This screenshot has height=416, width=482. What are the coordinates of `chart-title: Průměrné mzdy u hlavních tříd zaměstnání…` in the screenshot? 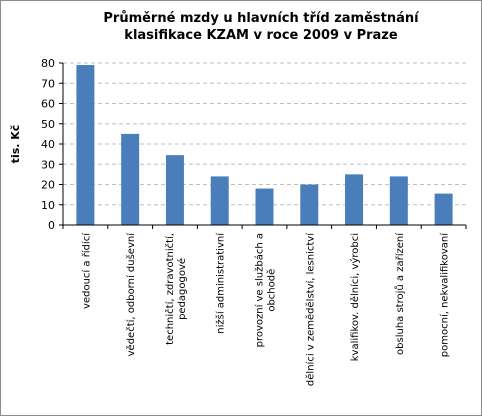 It's located at (261, 27).